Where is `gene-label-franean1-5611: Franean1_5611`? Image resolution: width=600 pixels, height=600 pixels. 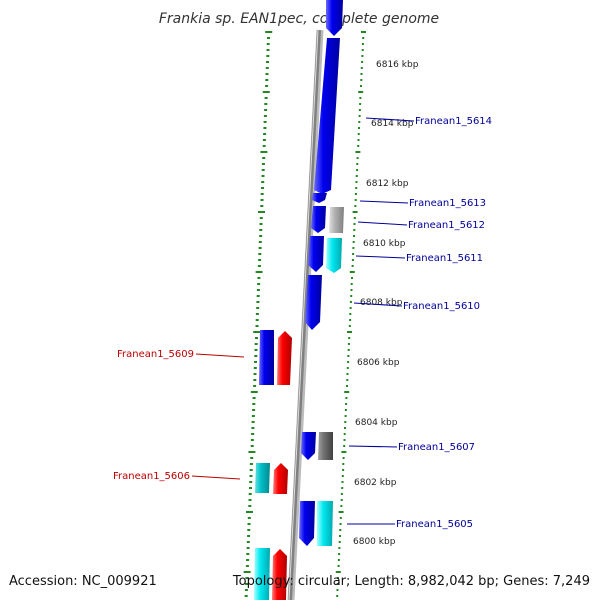
gene-label-franean1-5611: Franean1_5611 is located at coordinates (444, 258).